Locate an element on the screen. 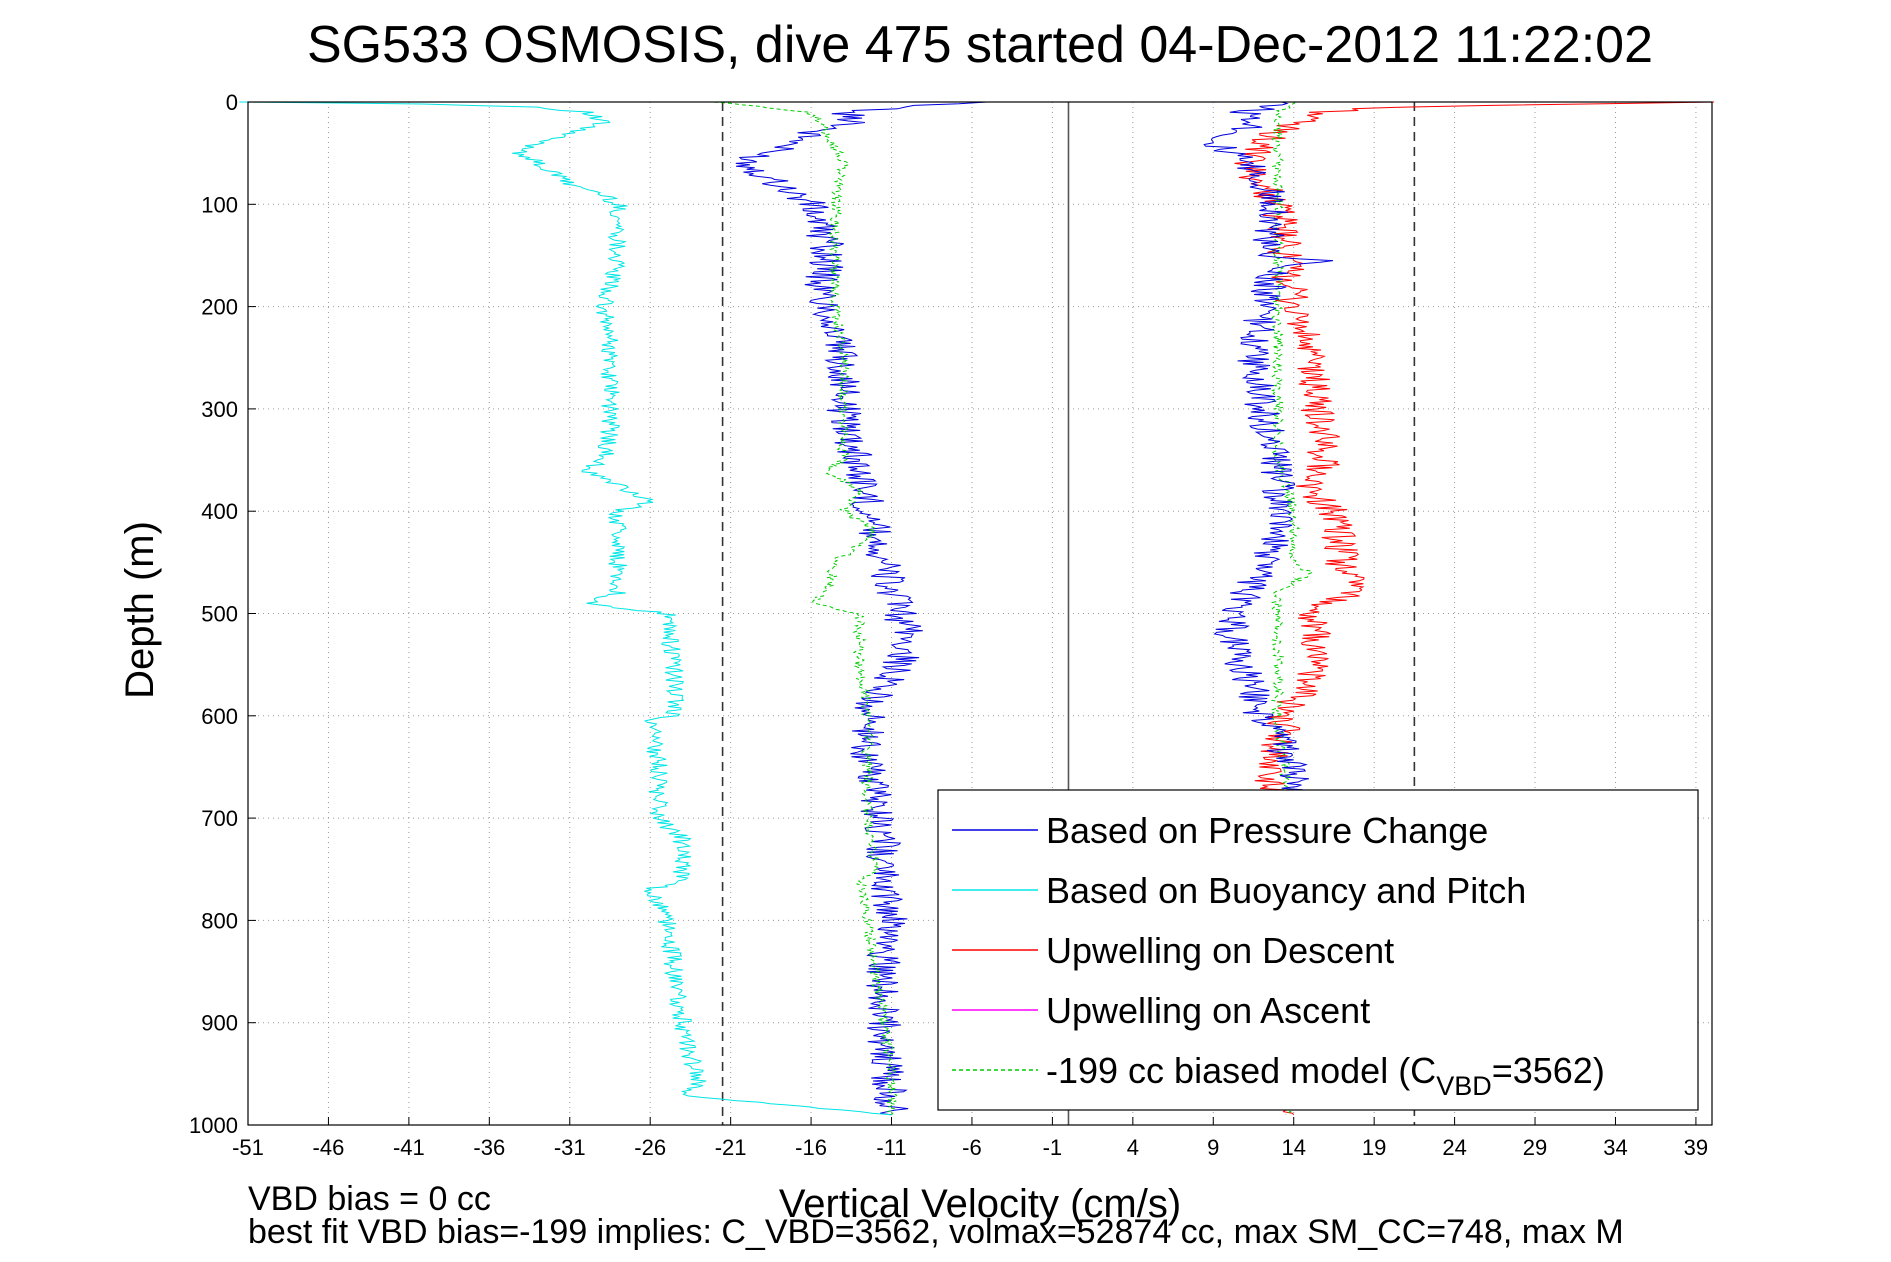 Image resolution: width=1891 pixels, height=1262 pixels. y-tick-label: 600 is located at coordinates (219, 716).